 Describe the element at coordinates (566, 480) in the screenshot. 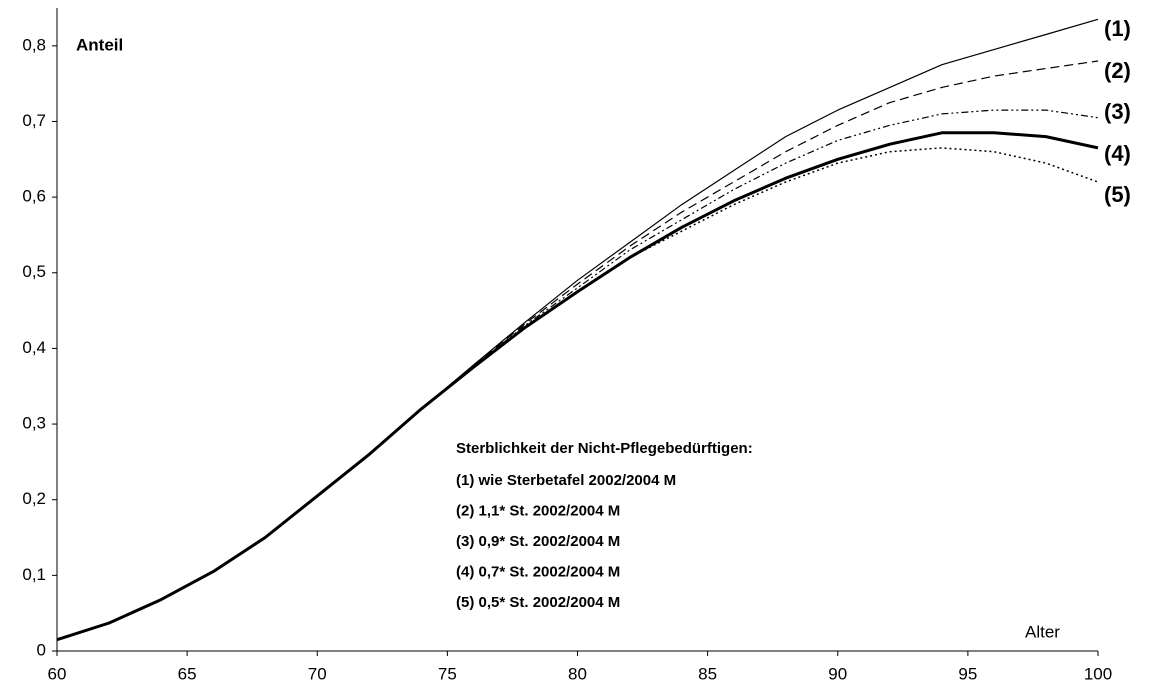

I see `legend-entry: (1) wie Sterbetafel 2002/2004 M` at that location.